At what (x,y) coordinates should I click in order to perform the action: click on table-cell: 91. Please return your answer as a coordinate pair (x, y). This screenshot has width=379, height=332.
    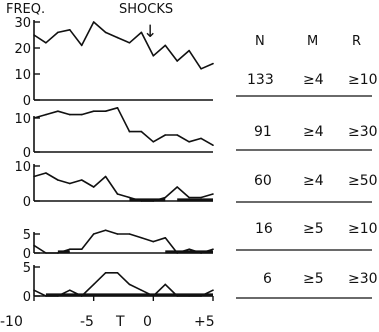
    Looking at the image, I should click on (263, 132).